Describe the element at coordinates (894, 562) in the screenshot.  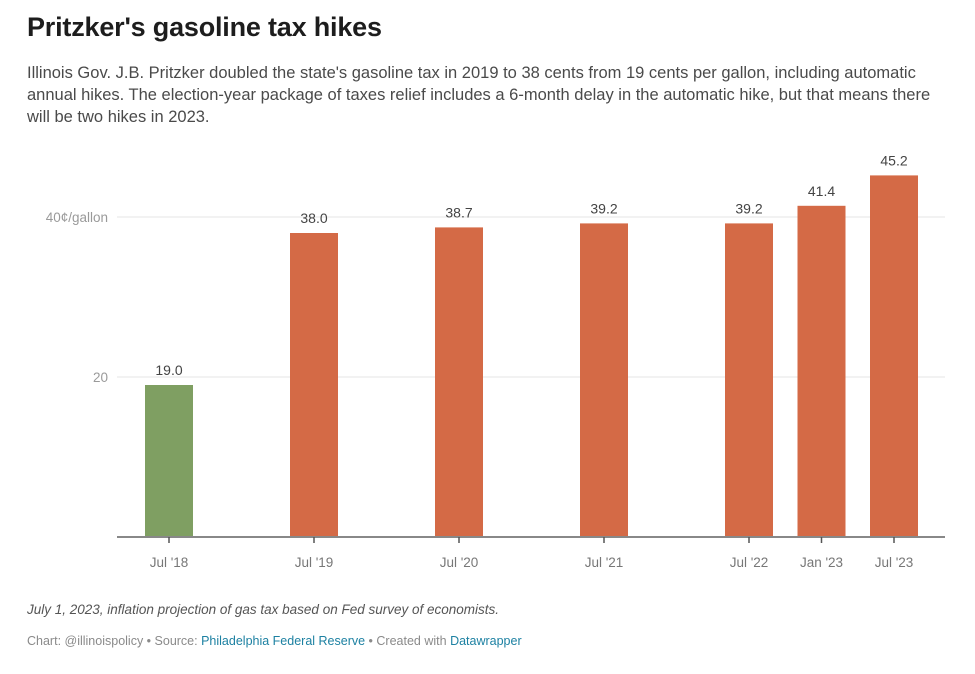
I see `x-tick-label: Jul '23` at that location.